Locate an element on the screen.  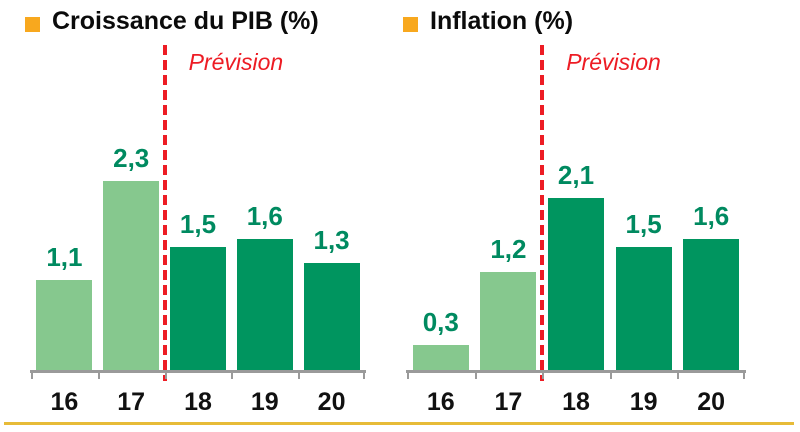
x-axis-ticks is located at coordinates (198, 374).